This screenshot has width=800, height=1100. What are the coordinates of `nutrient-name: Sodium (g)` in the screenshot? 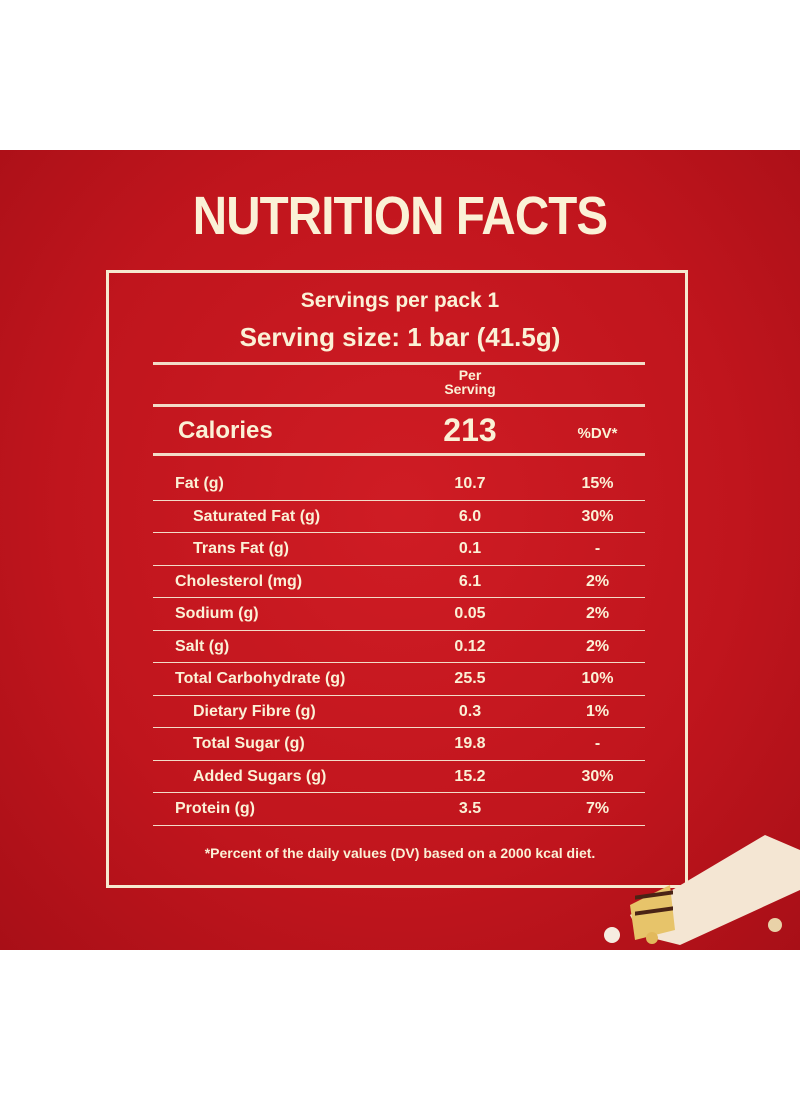 It's located at (217, 613).